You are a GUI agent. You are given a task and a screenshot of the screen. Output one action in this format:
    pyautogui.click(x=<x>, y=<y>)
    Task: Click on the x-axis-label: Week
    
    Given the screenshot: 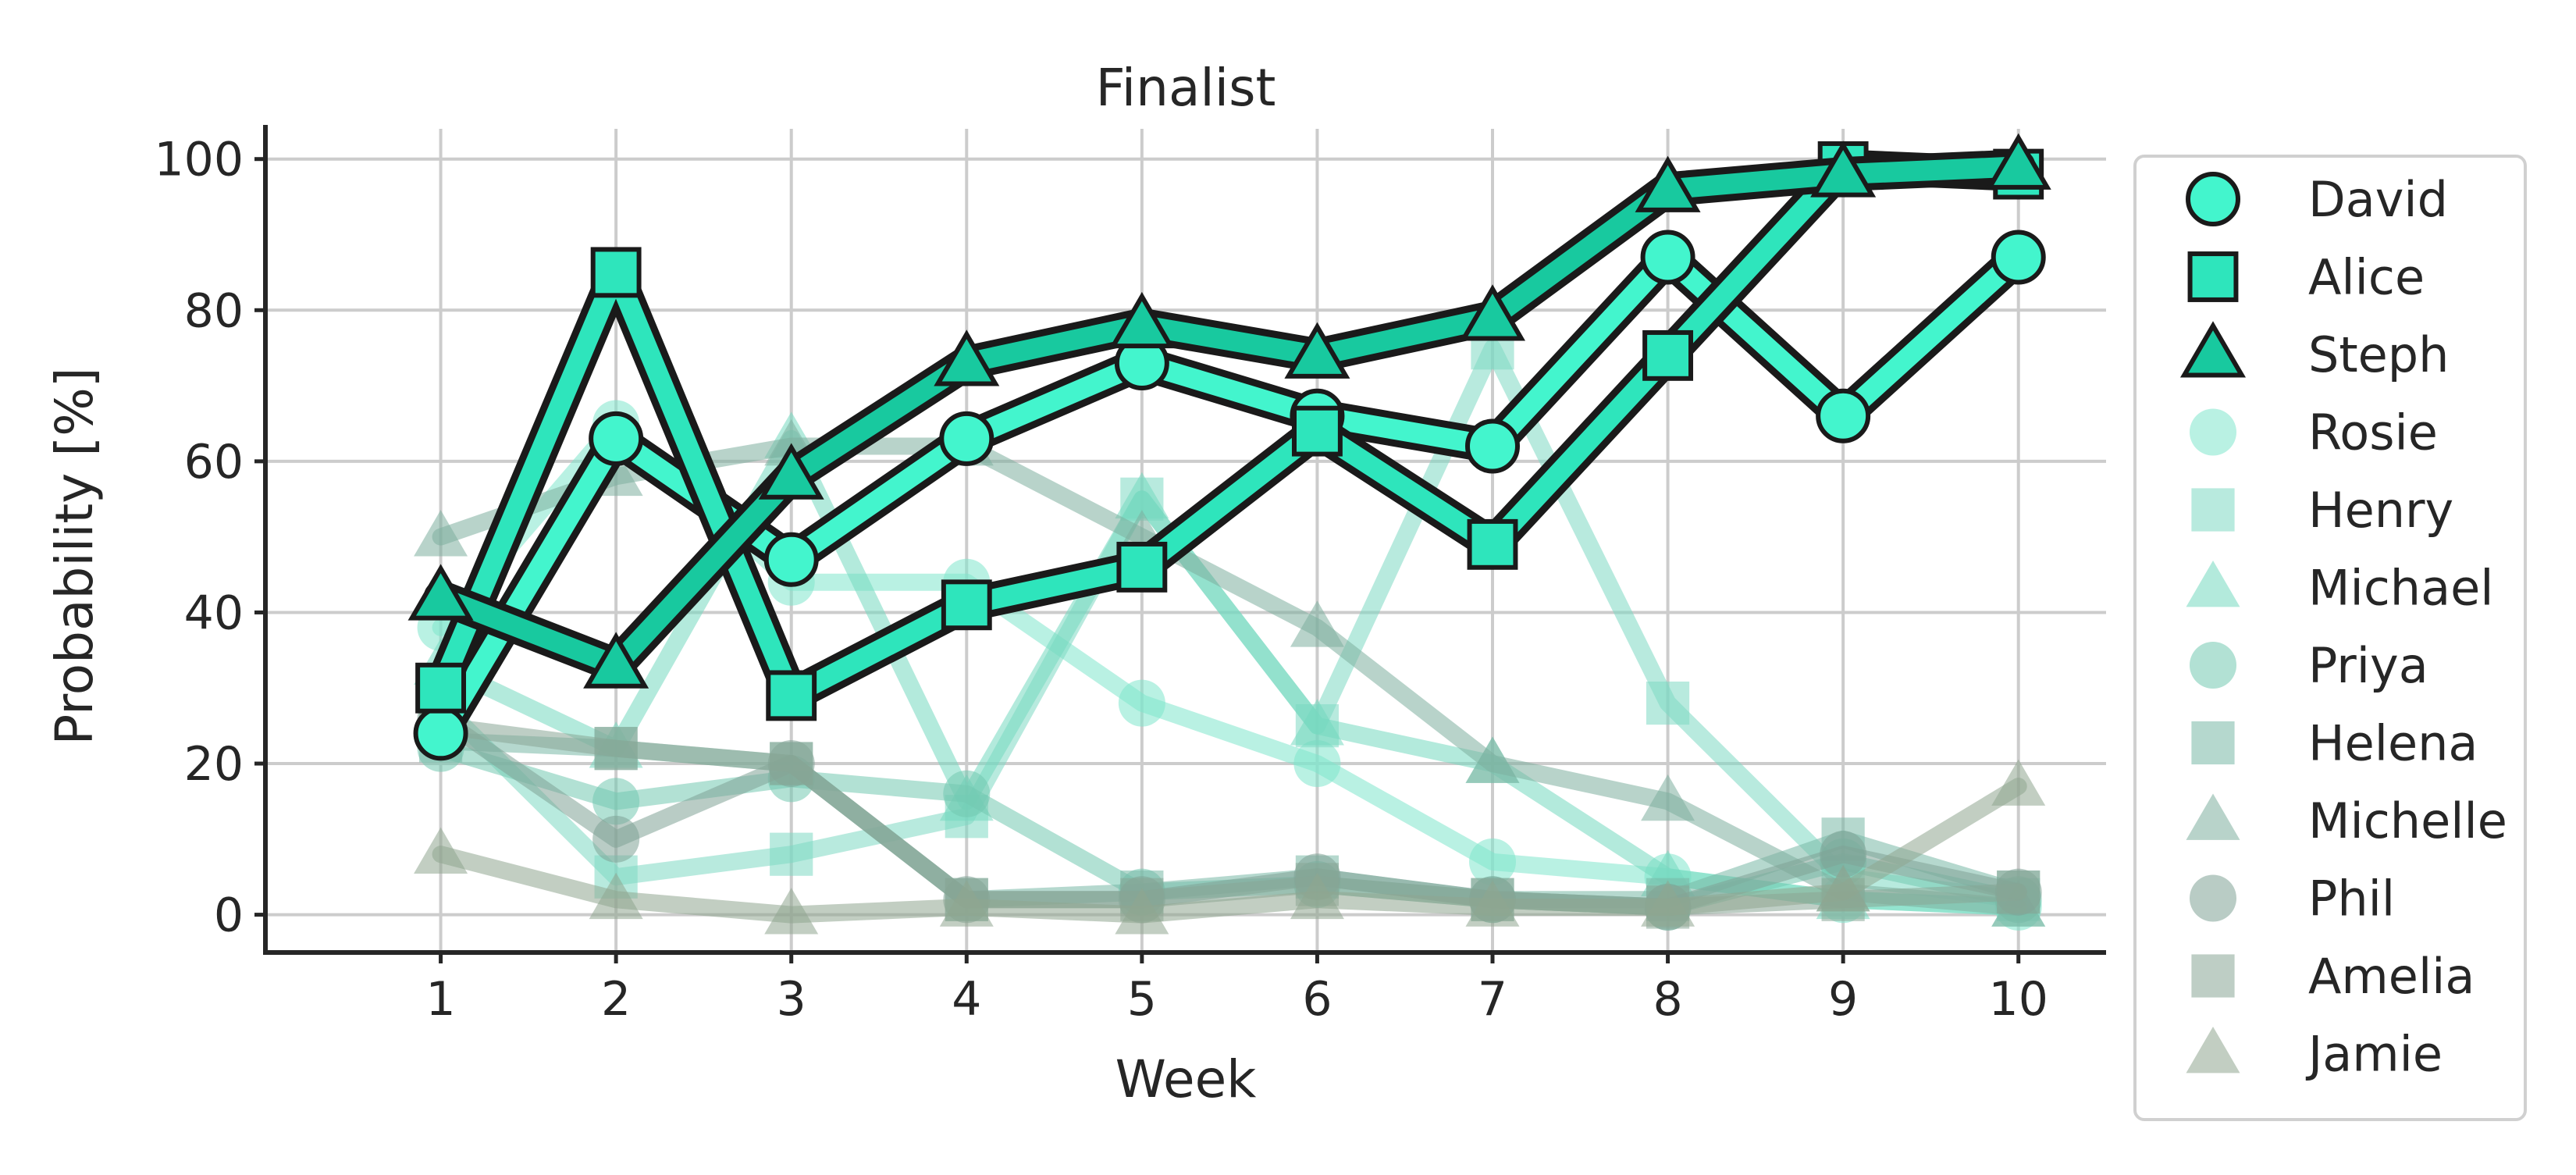 What is the action you would take?
    pyautogui.click(x=1186, y=1079)
    